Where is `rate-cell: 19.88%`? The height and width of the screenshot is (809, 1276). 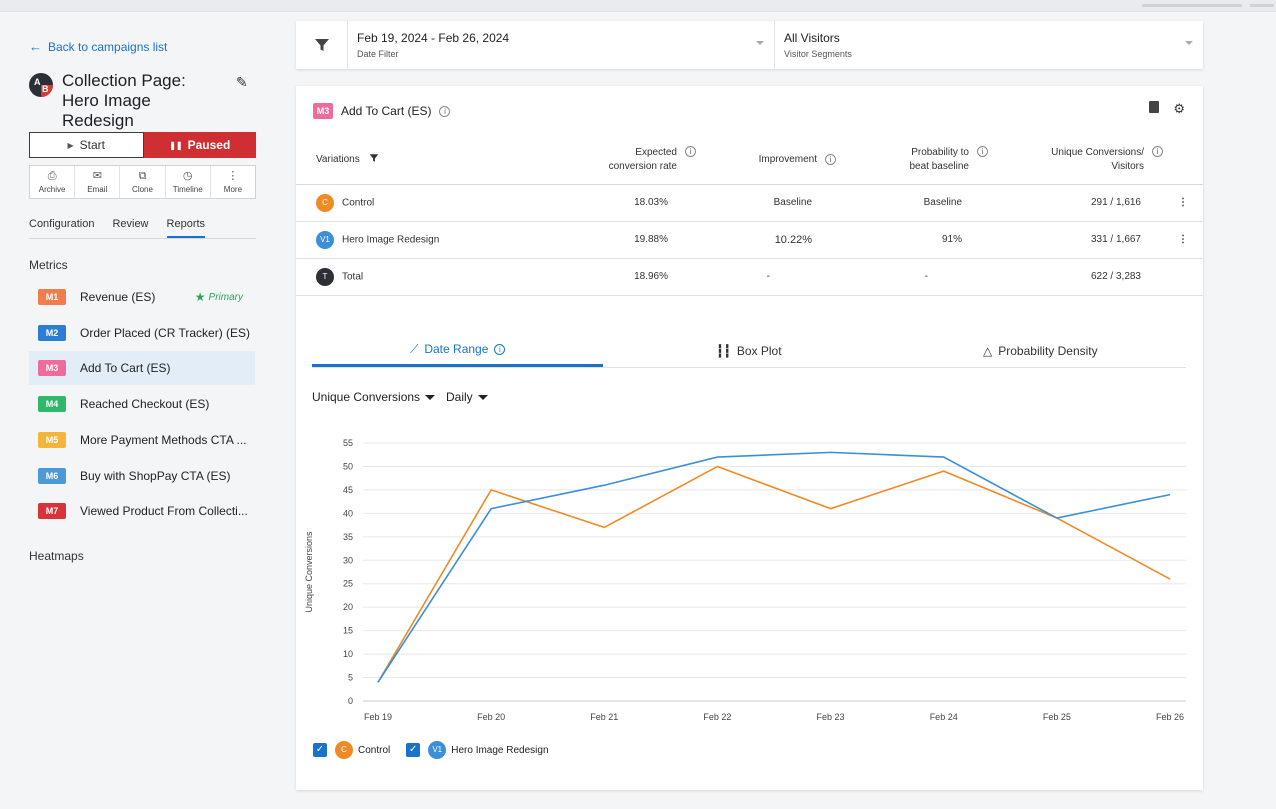 rate-cell: 19.88% is located at coordinates (611, 240).